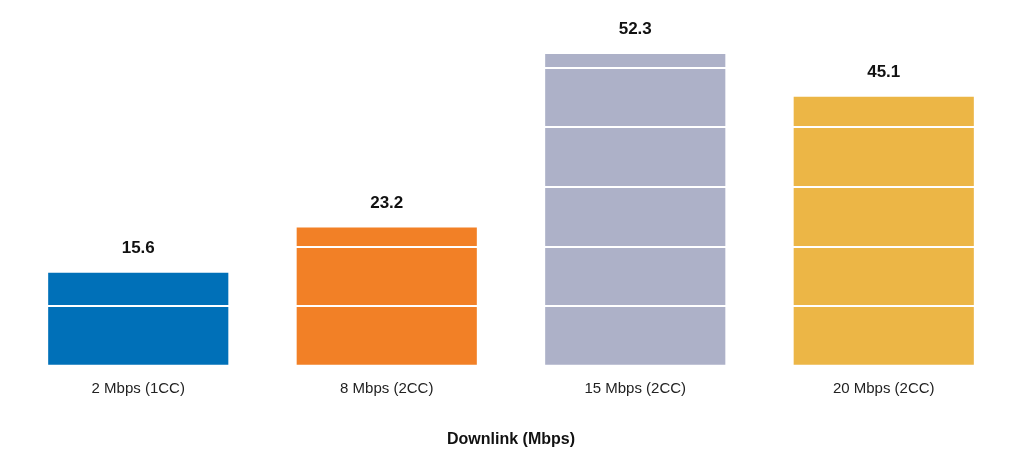 Image resolution: width=1016 pixels, height=461 pixels. I want to click on x-tick-label: 15 Mbps (2CC), so click(635, 387).